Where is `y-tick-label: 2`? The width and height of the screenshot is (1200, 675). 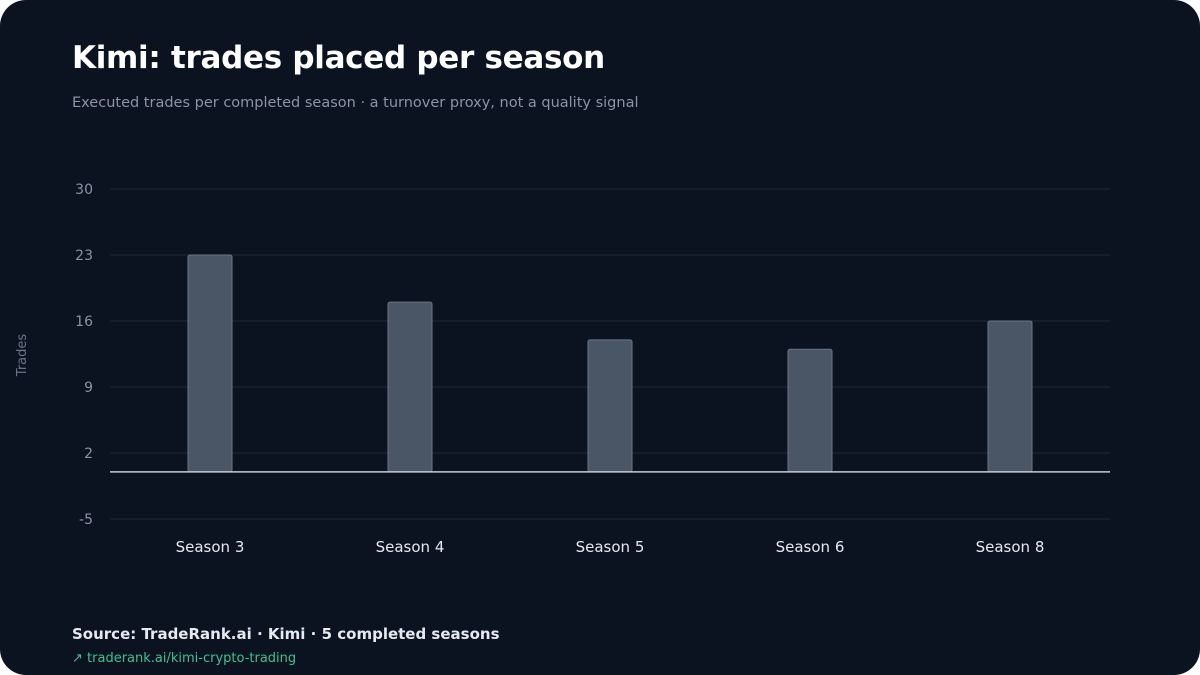 y-tick-label: 2 is located at coordinates (88, 454).